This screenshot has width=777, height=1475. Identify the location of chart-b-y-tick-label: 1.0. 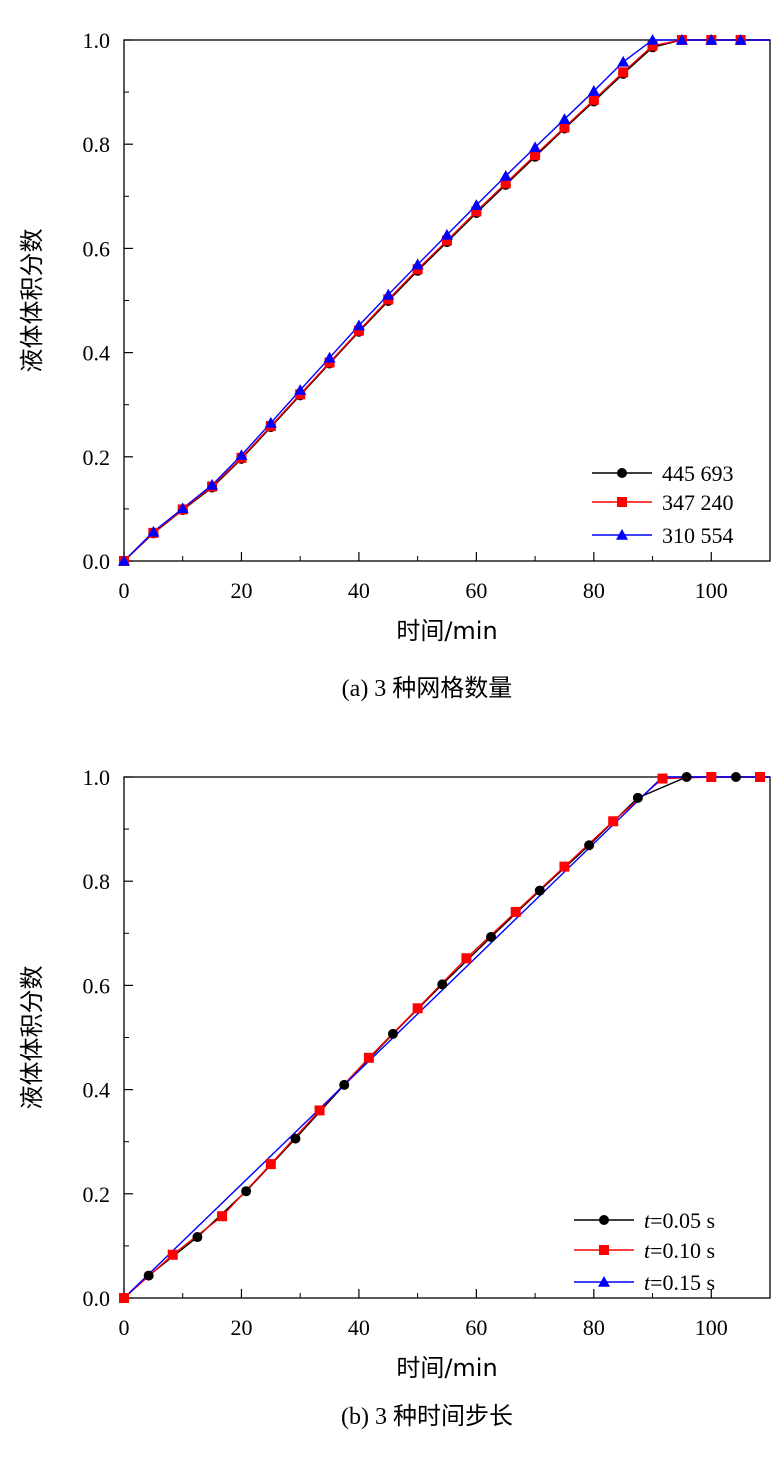
(97, 777).